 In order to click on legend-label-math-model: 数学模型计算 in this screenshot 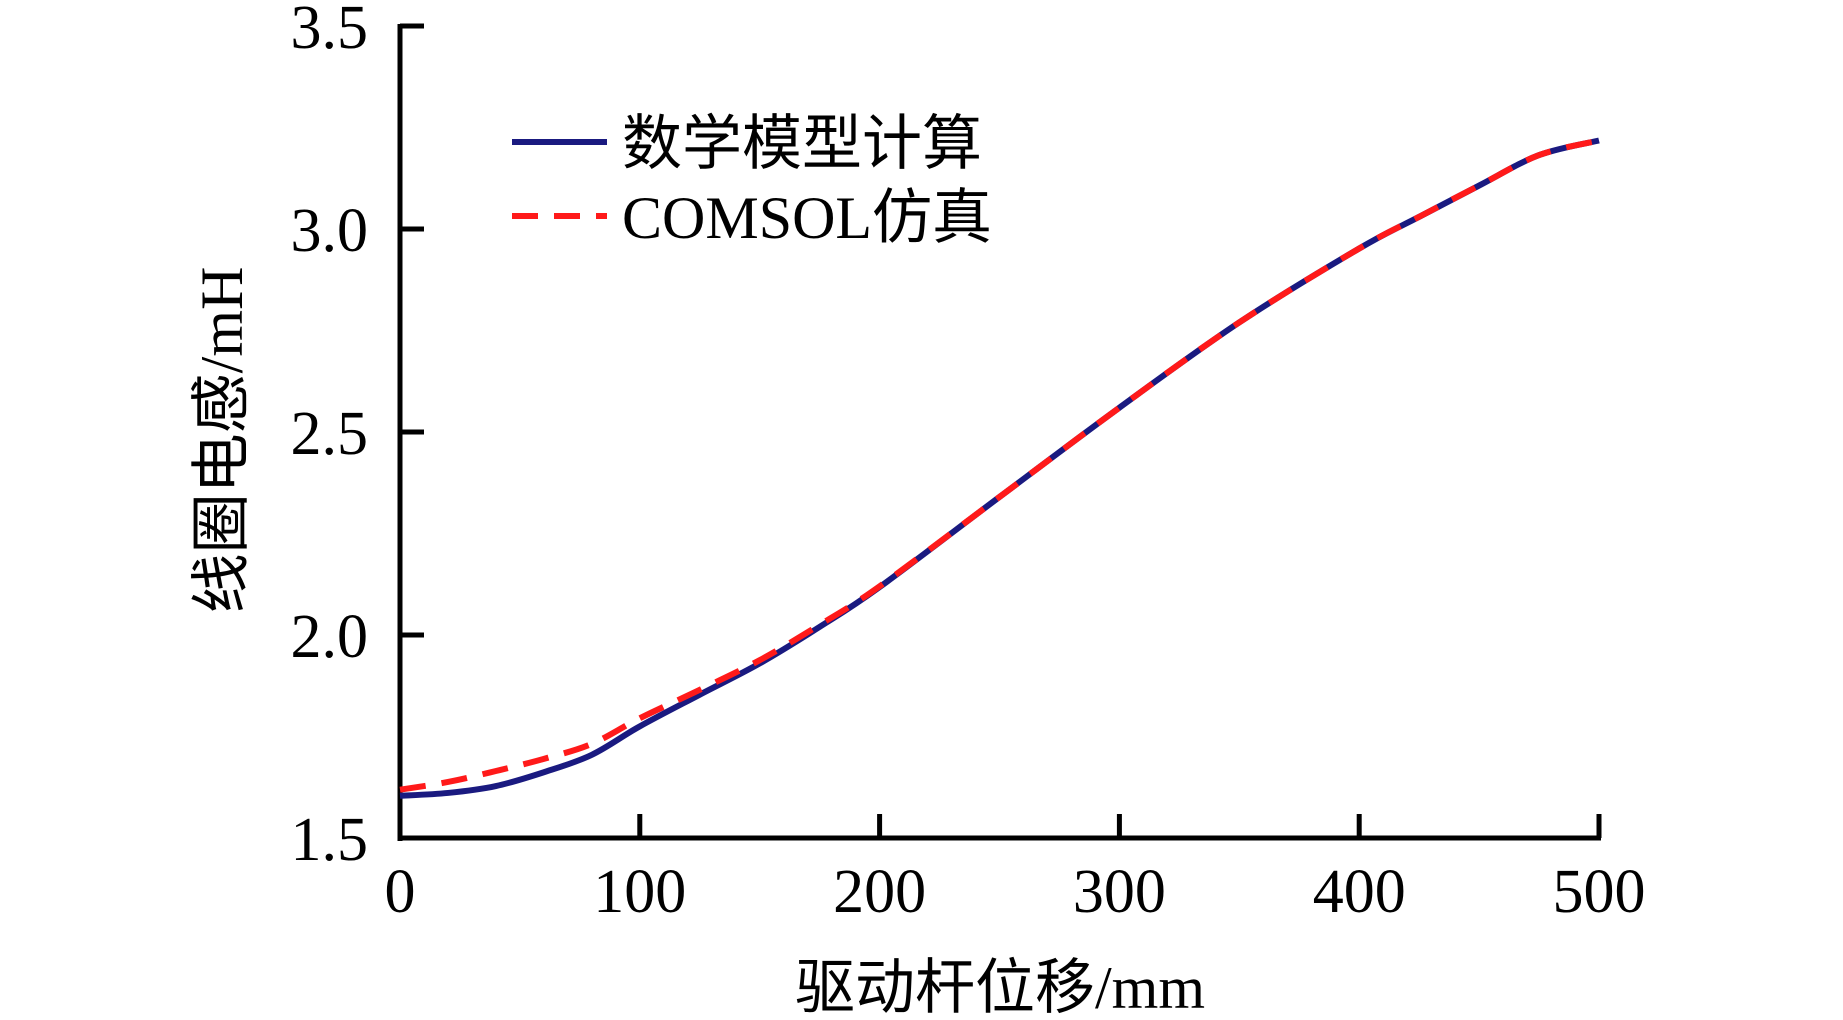, I will do `click(802, 144)`.